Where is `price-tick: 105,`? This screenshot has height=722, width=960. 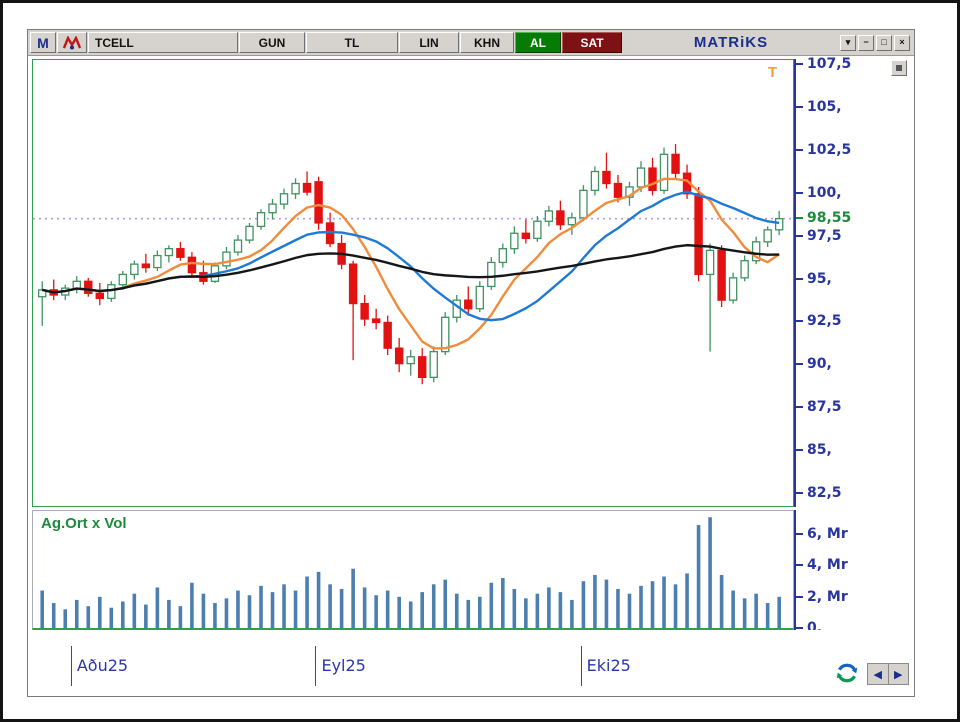
price-tick: 105, is located at coordinates (819, 107).